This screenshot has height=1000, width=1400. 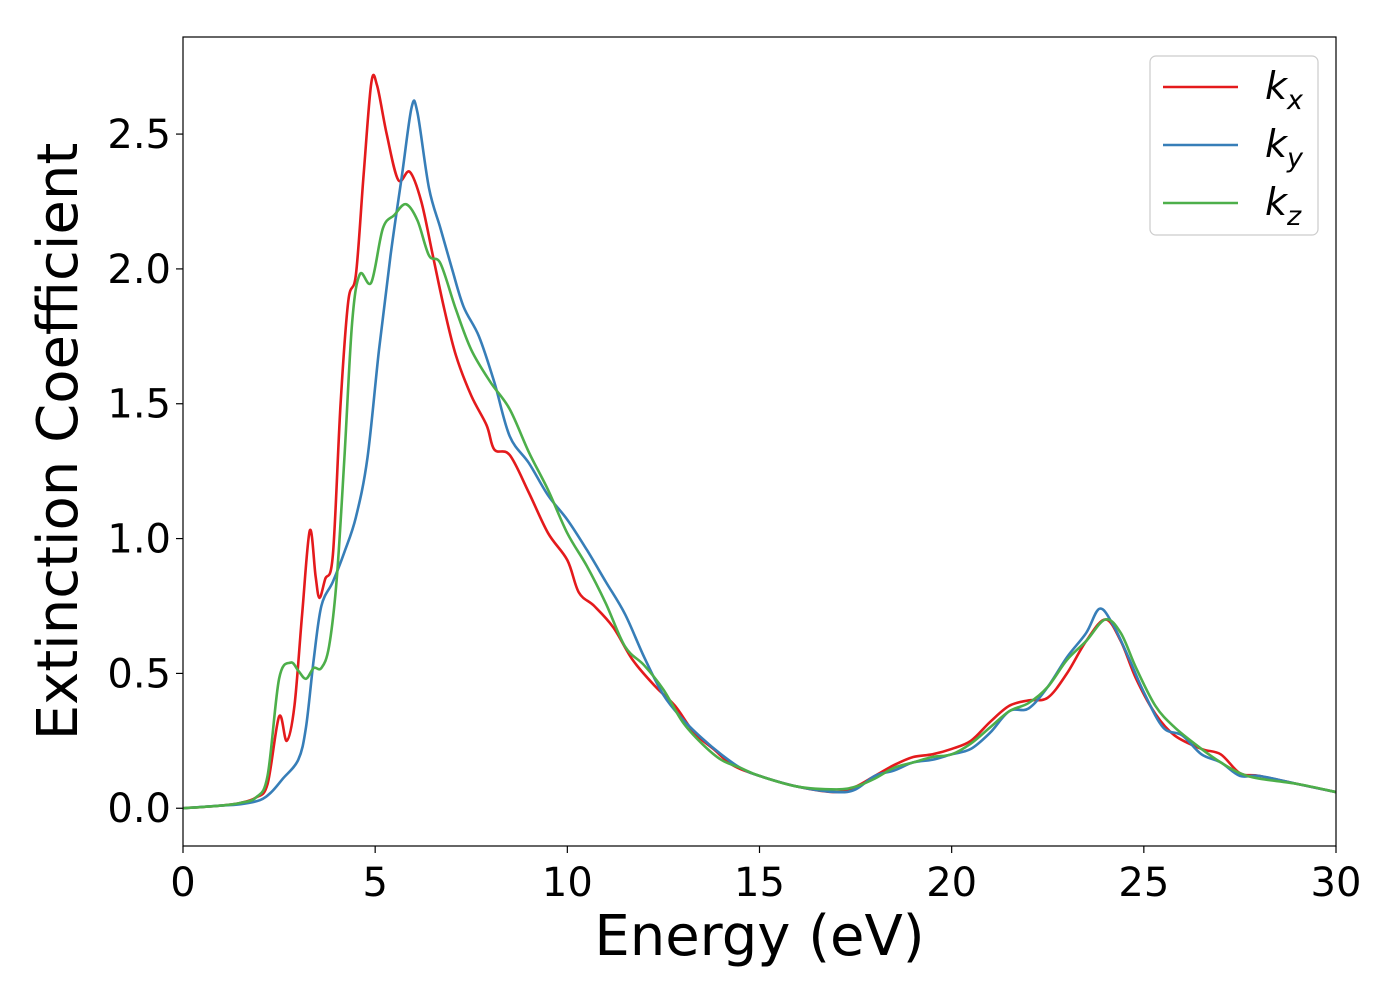 I want to click on x-tick-label: 20, so click(x=951, y=883).